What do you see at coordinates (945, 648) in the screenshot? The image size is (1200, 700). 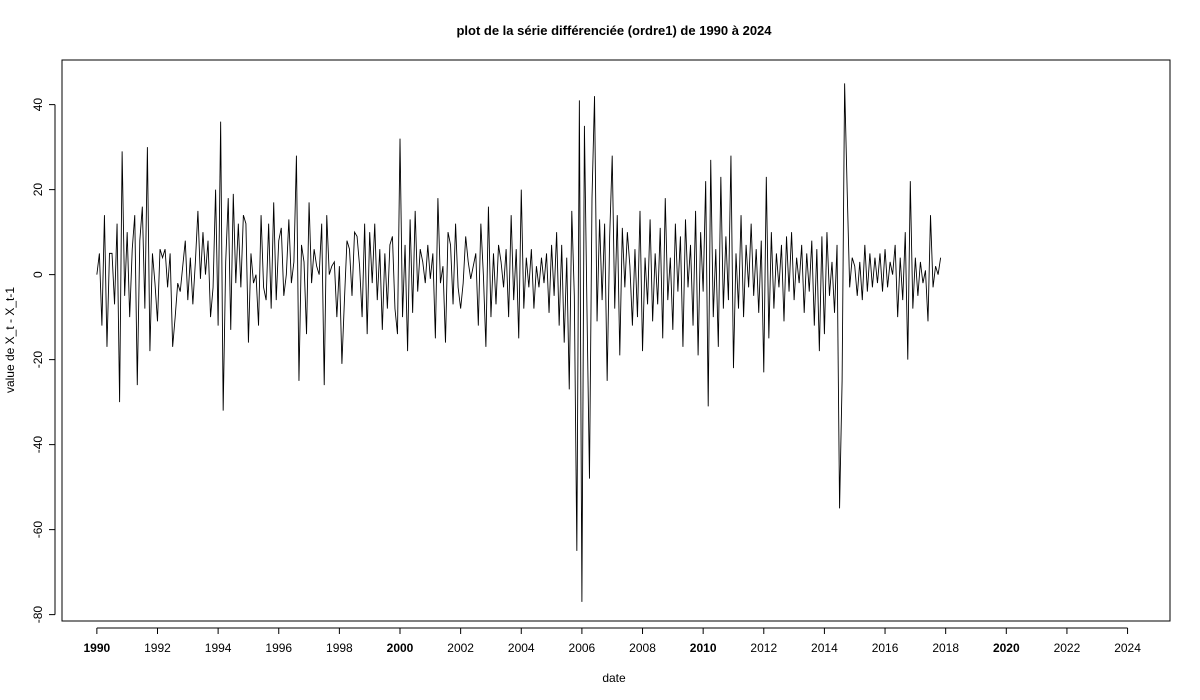 I see `x-tick-label: 2018` at bounding box center [945, 648].